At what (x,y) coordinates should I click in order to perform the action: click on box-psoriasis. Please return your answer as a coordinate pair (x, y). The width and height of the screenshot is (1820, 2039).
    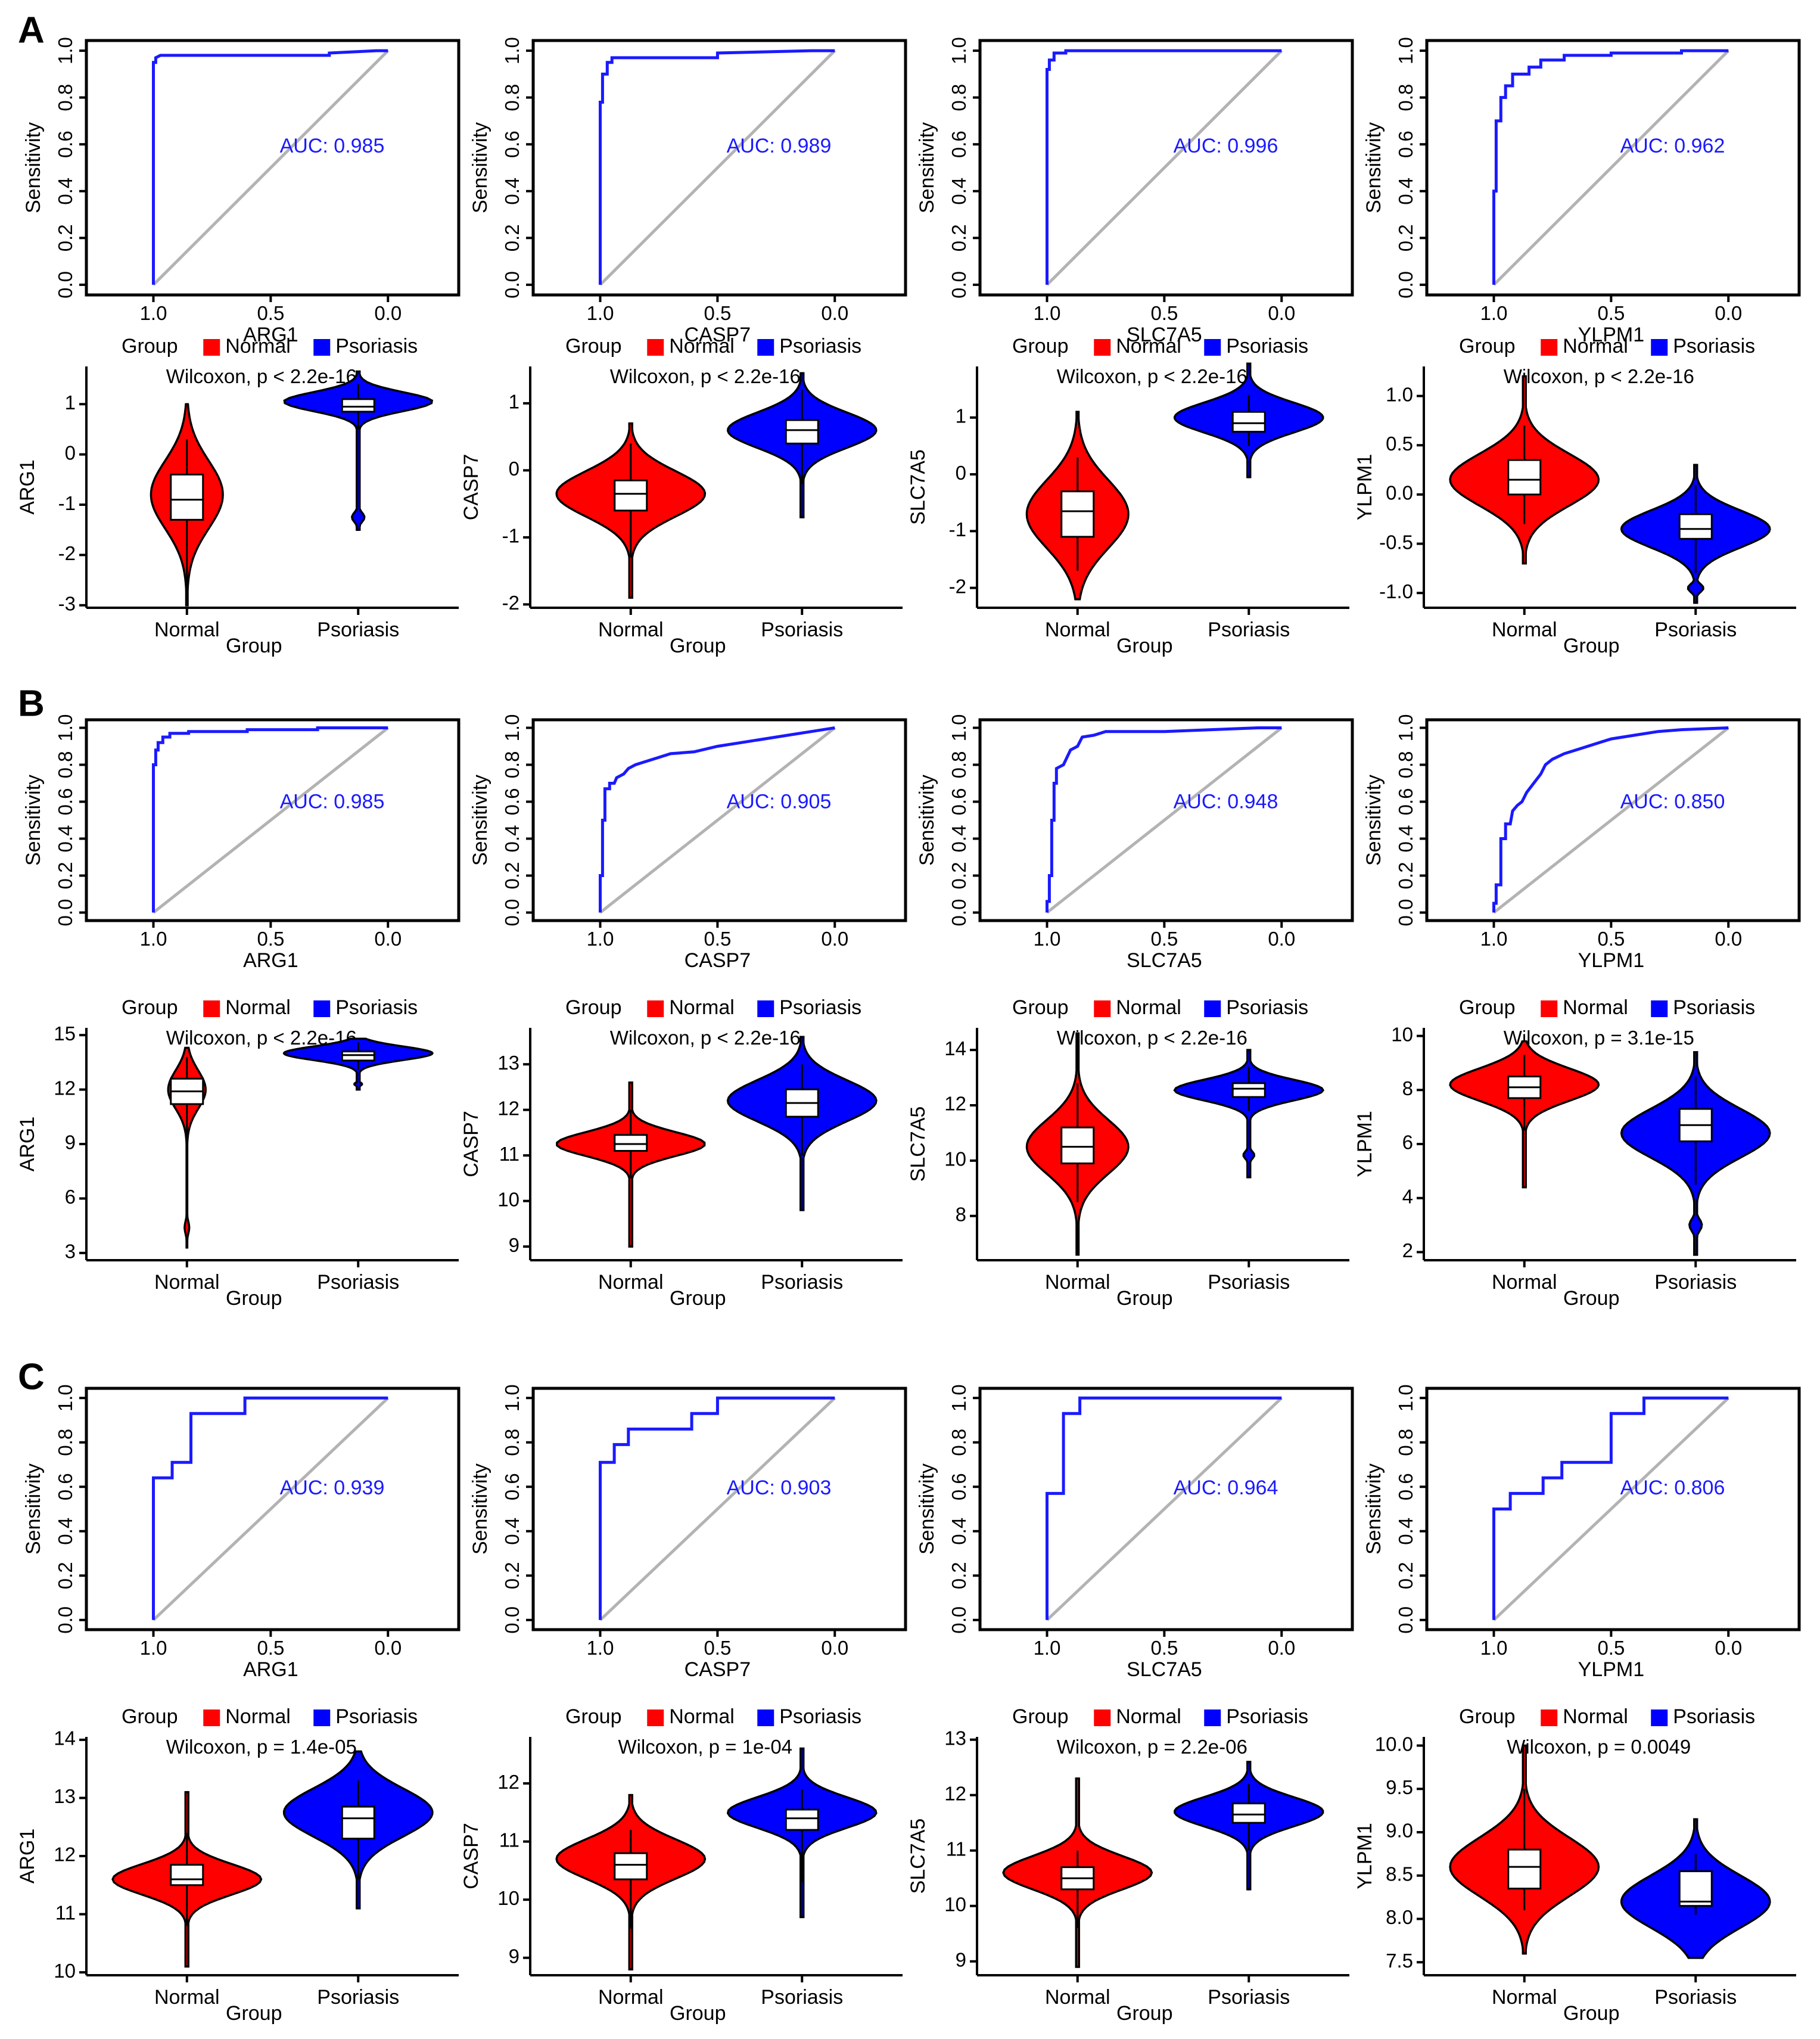
    Looking at the image, I should click on (1695, 526).